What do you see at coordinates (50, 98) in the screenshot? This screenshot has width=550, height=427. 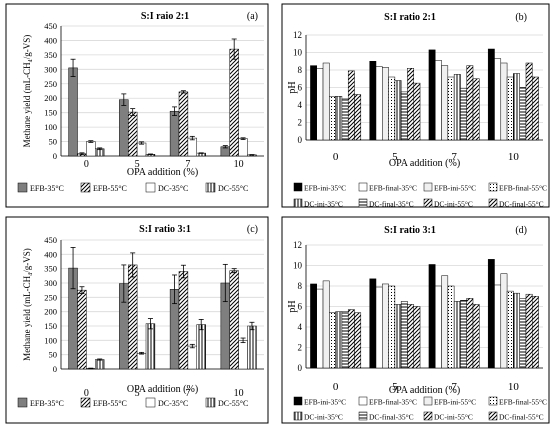 I see `y-tick-label: 200` at bounding box center [50, 98].